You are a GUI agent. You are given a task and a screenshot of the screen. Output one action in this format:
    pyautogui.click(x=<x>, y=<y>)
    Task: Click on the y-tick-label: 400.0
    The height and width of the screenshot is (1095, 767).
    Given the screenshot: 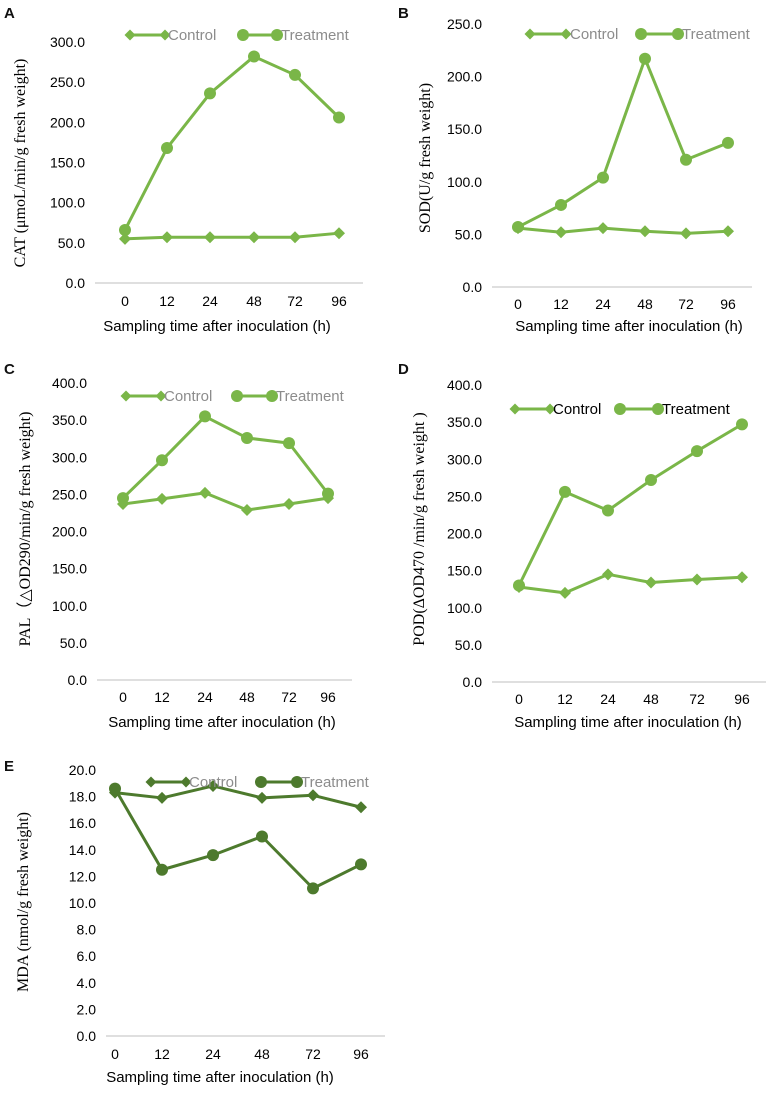 What is the action you would take?
    pyautogui.click(x=69, y=383)
    